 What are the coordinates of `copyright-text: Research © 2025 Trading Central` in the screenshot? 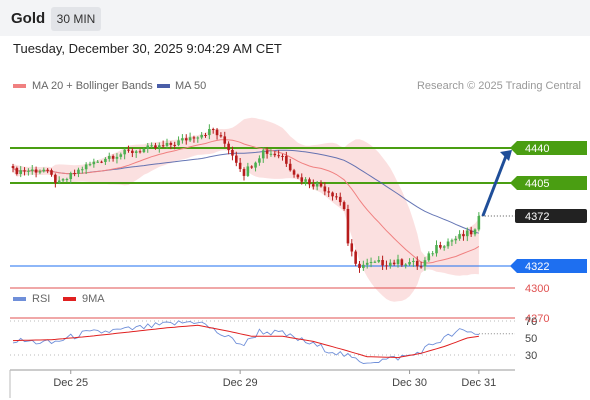 It's located at (498, 86).